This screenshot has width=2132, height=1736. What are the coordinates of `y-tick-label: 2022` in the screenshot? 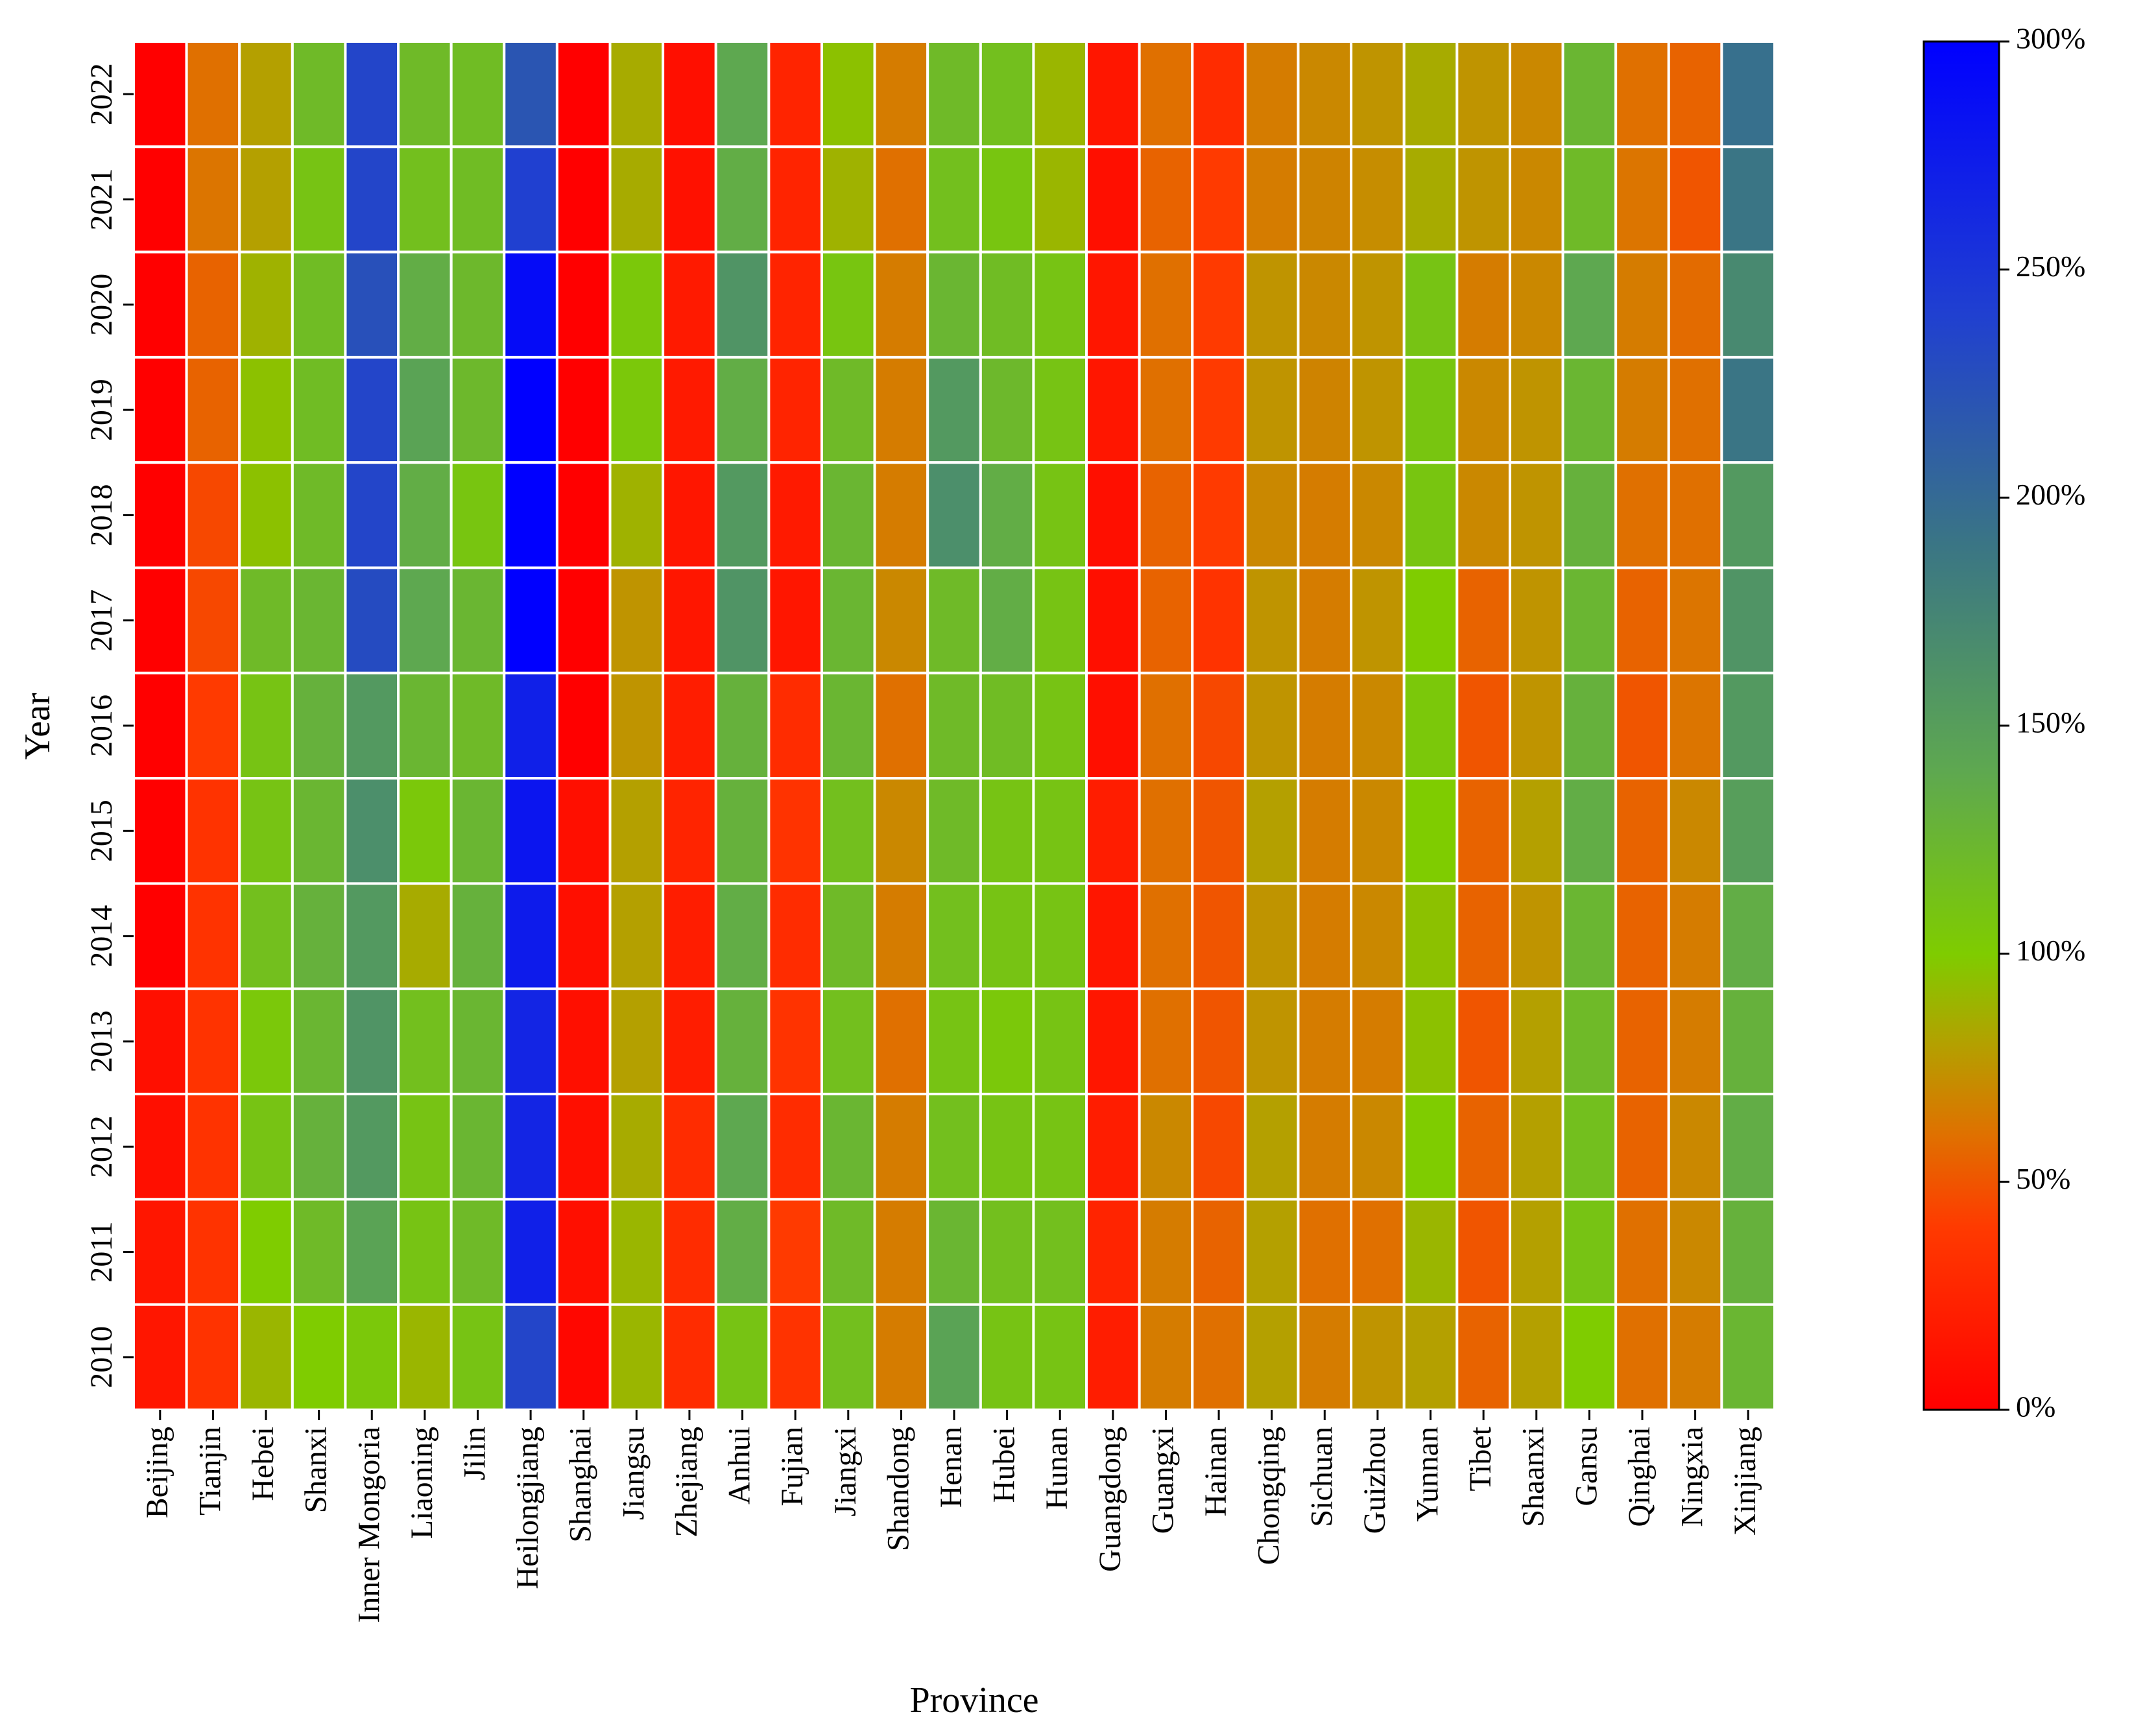 It's located at (101, 94).